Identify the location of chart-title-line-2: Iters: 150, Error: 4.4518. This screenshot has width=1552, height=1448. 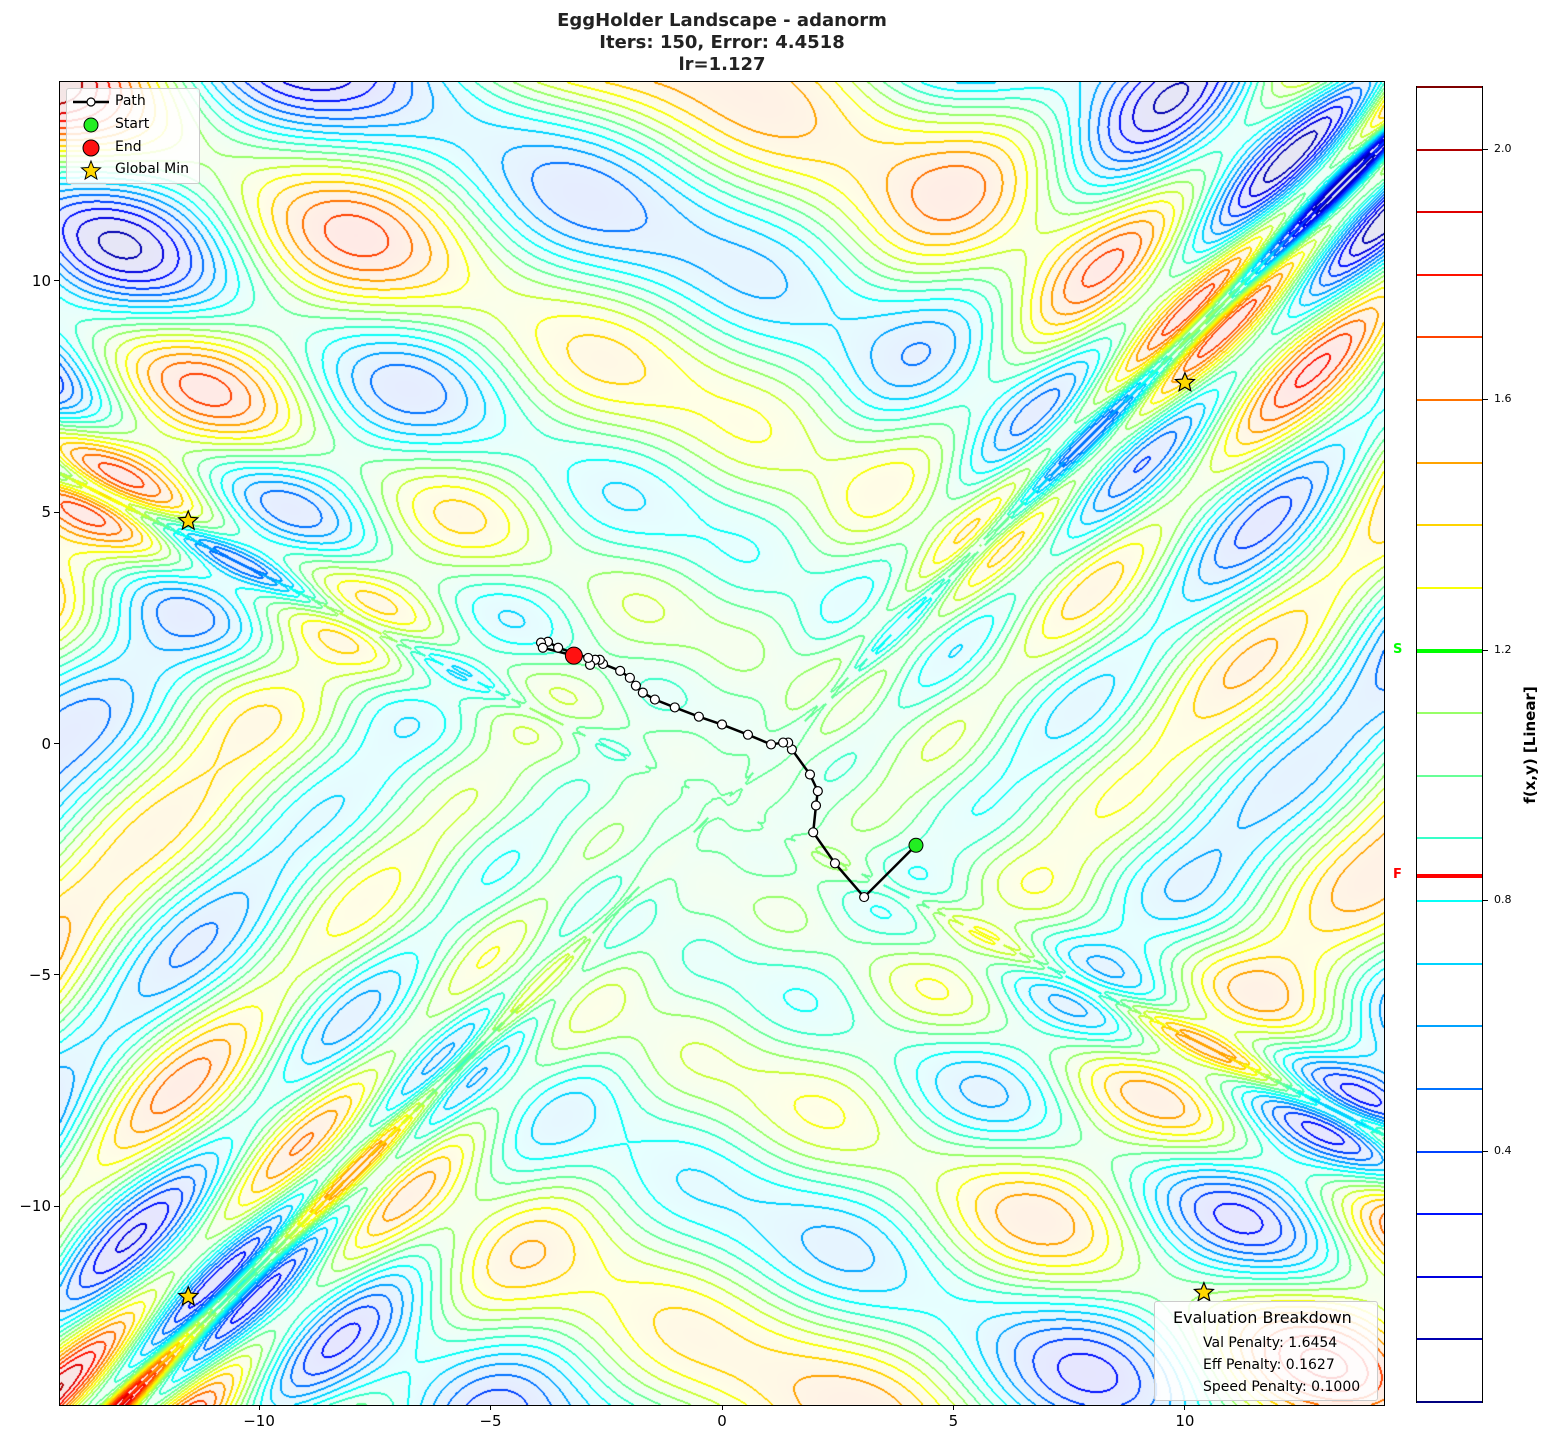
(722, 42).